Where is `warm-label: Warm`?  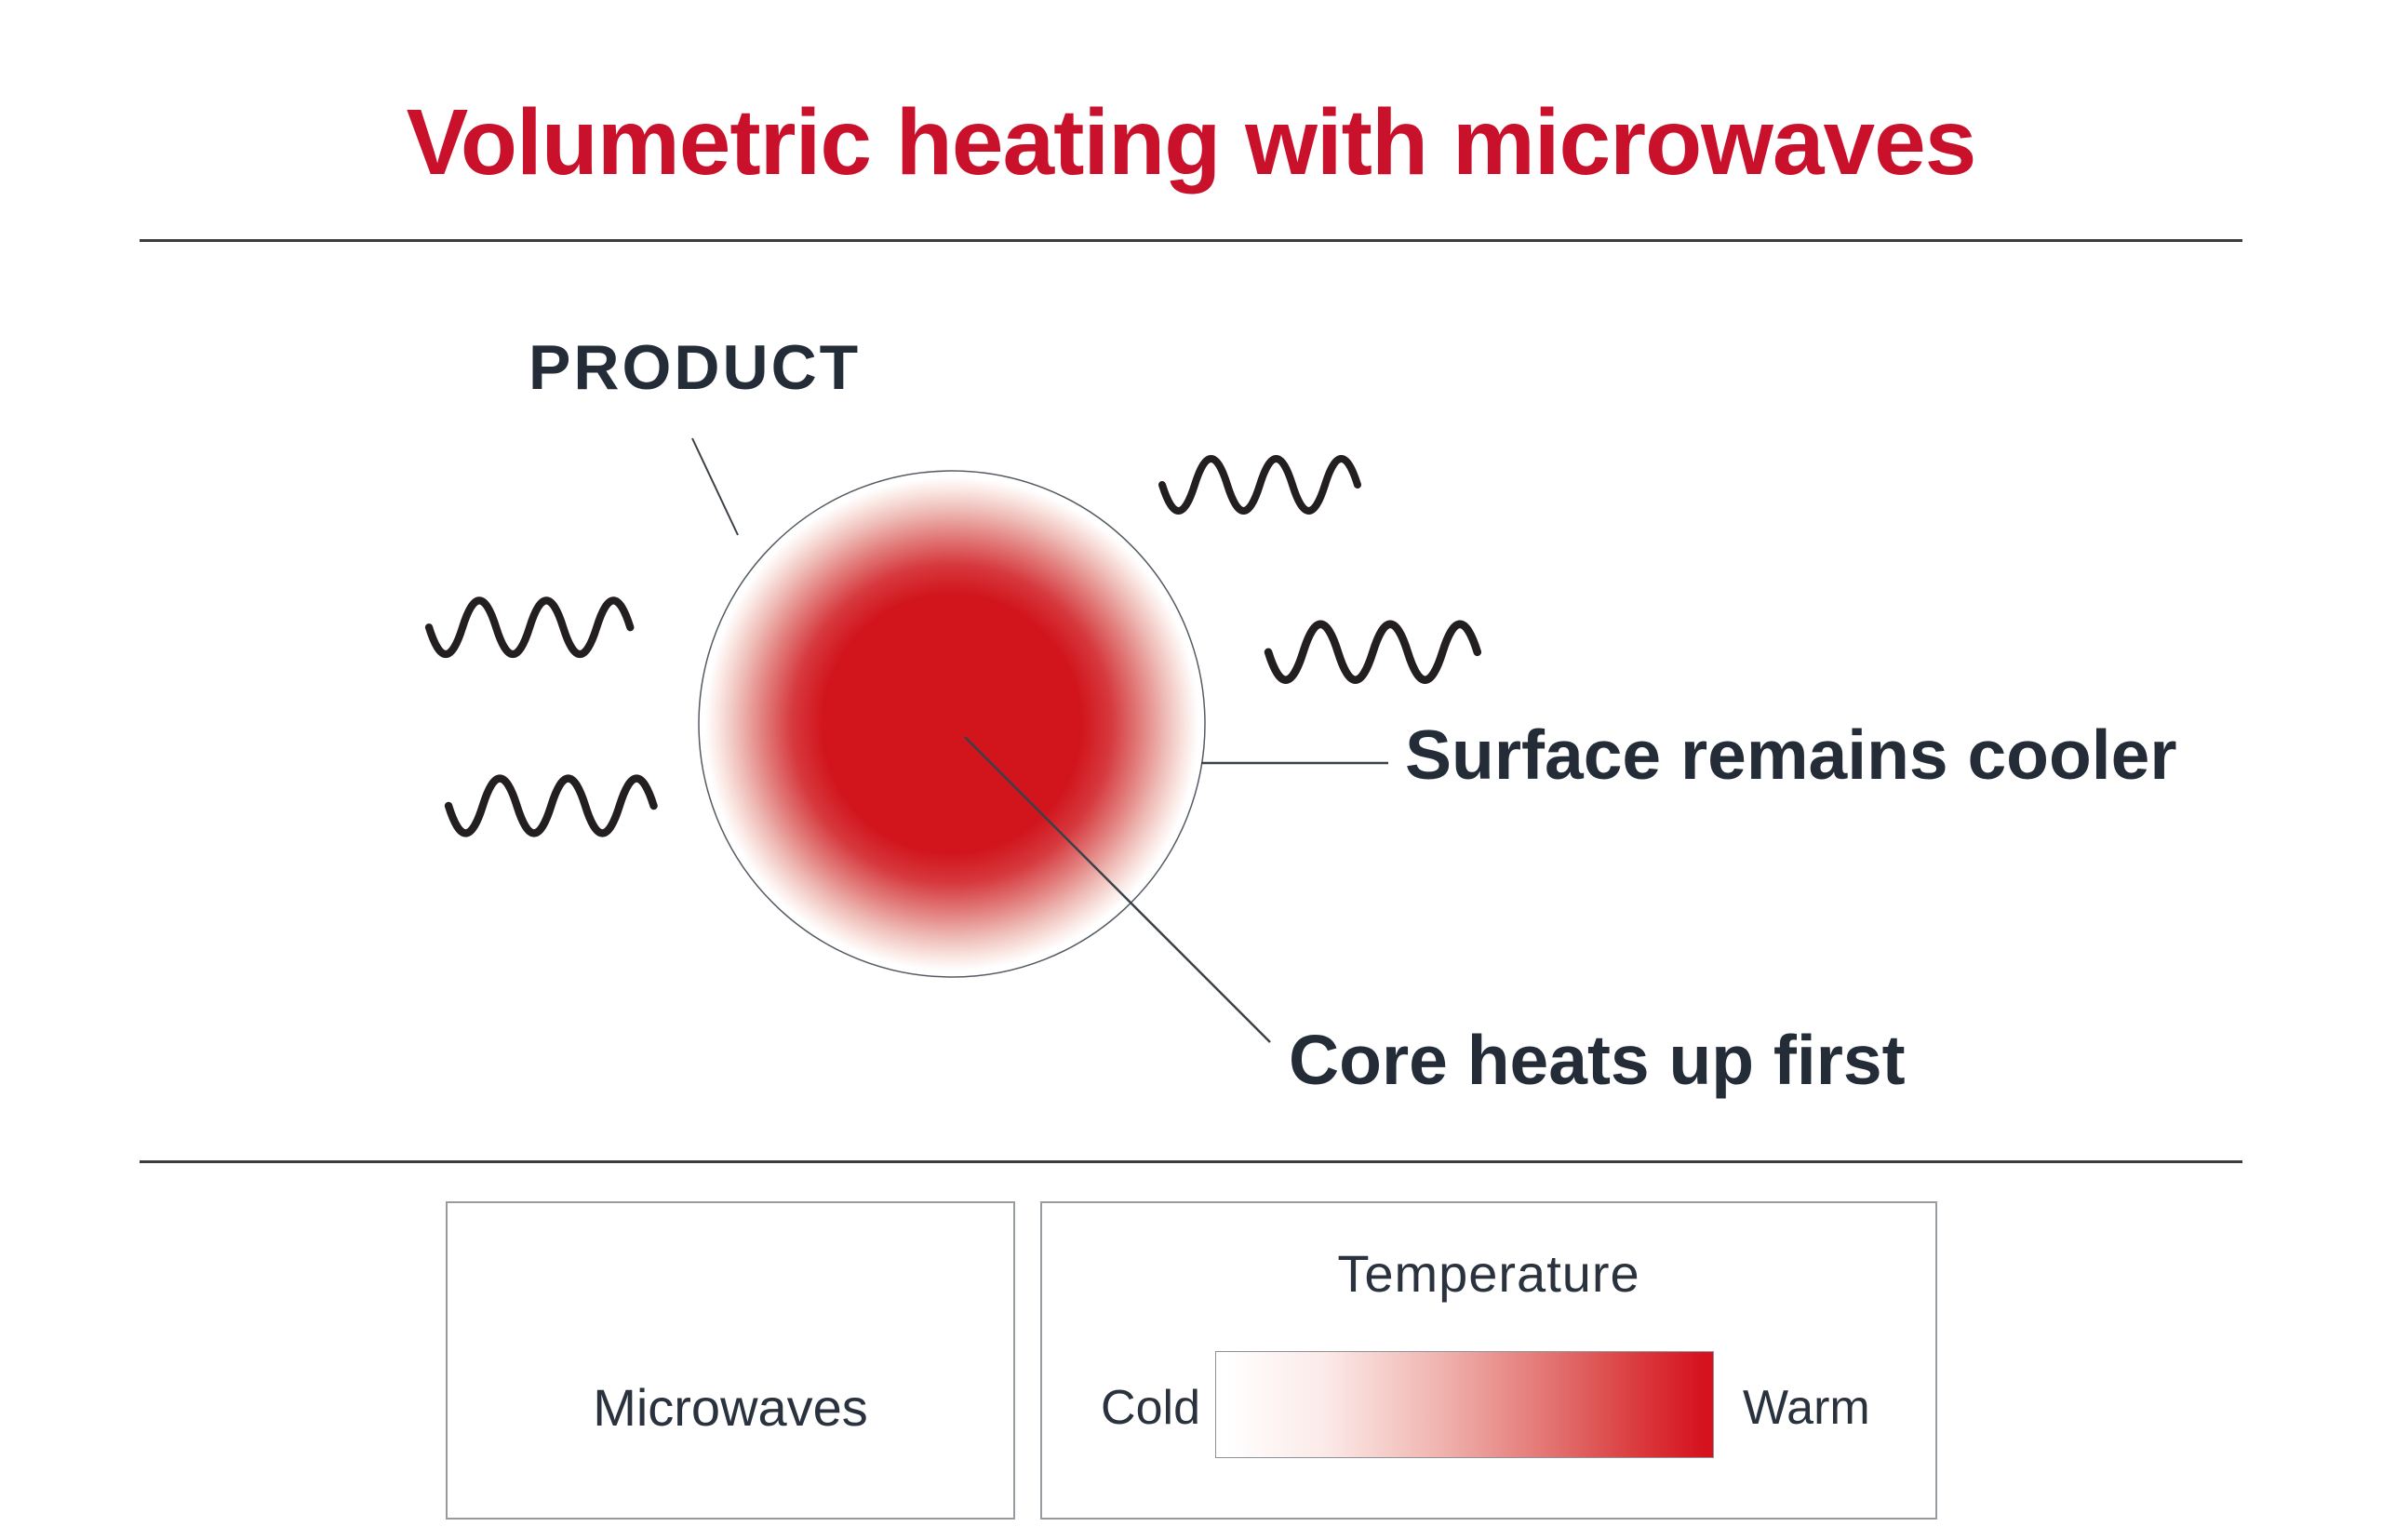
warm-label: Warm is located at coordinates (1806, 1408).